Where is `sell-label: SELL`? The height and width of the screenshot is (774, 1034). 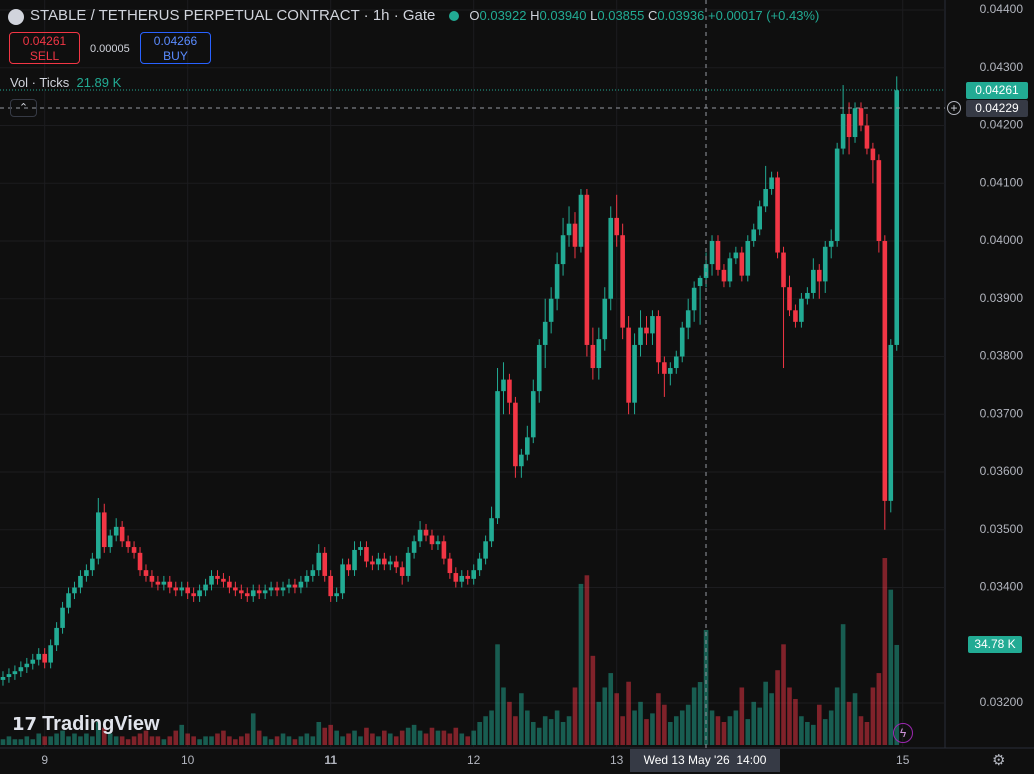
sell-label: SELL is located at coordinates (44, 56).